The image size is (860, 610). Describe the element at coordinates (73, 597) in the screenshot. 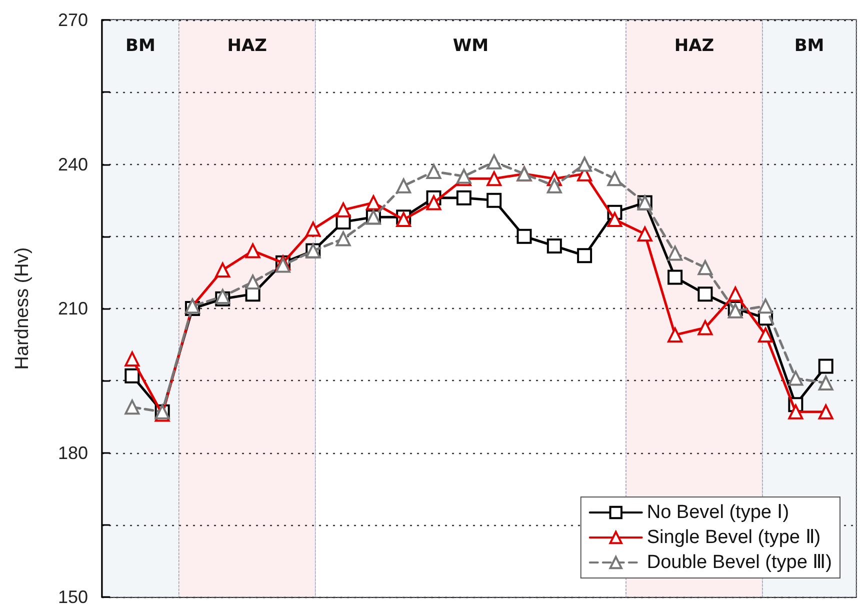

I see `y-tick-label: 150` at that location.